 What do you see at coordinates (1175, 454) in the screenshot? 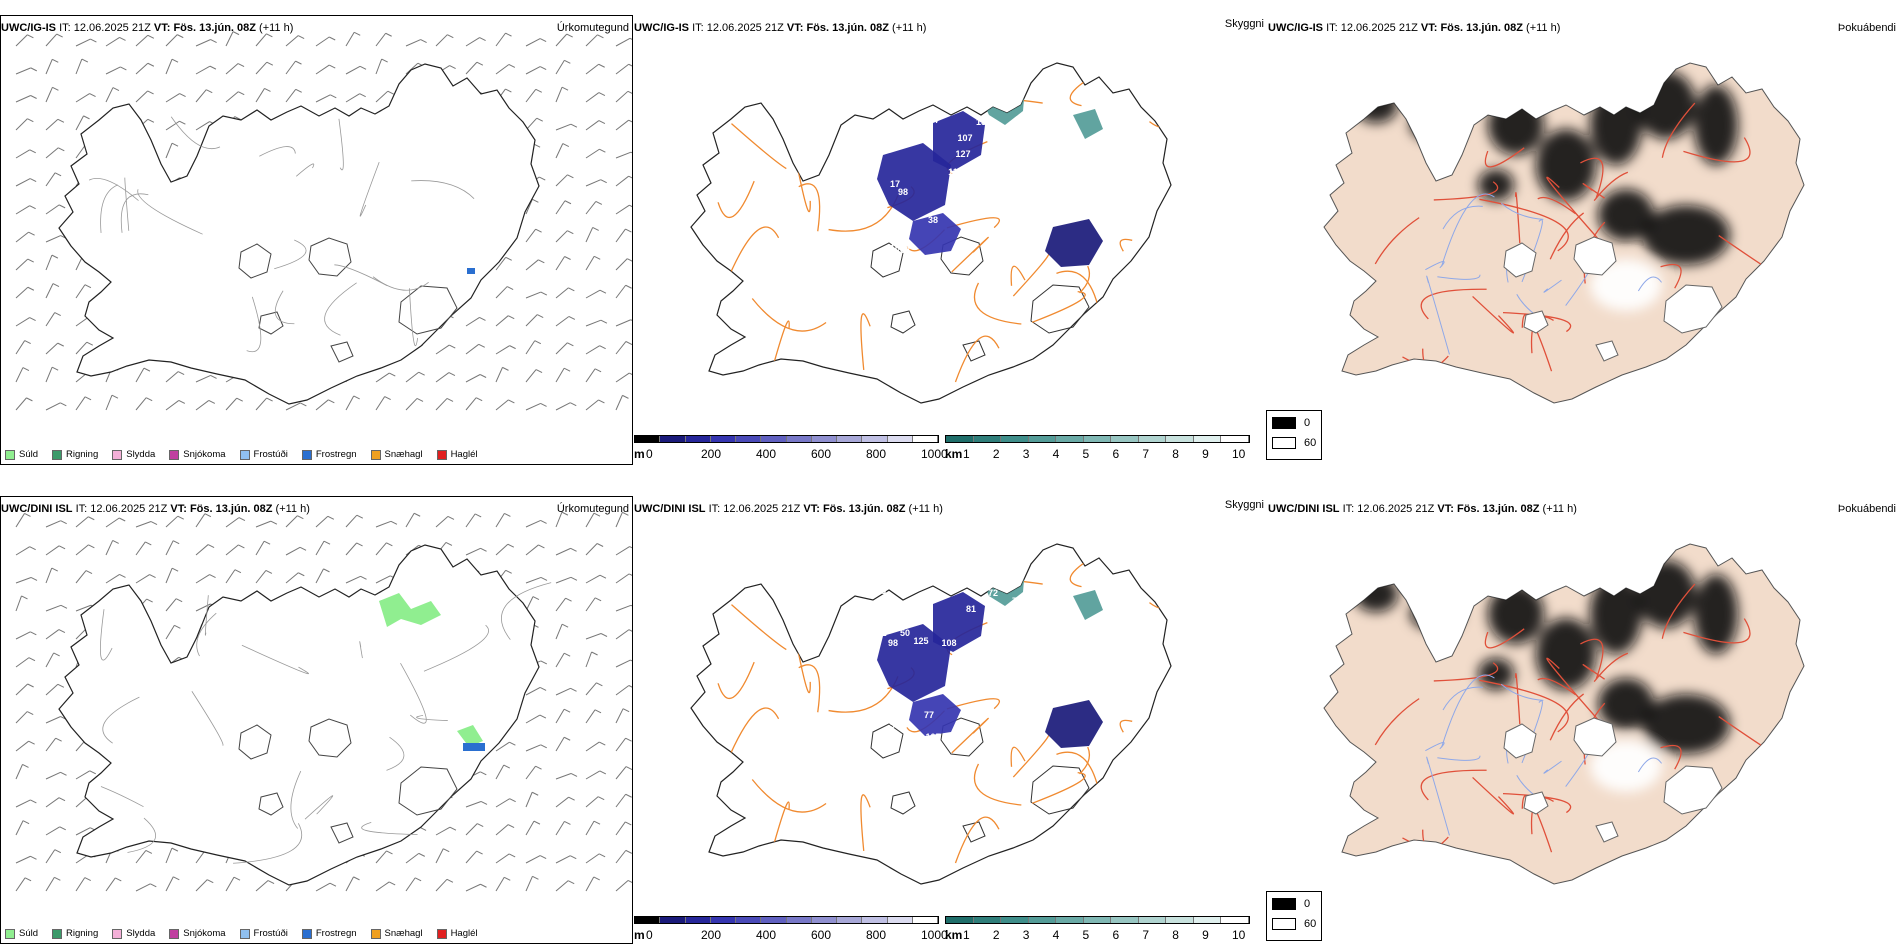
I see `colorbar-tick: 8` at bounding box center [1175, 454].